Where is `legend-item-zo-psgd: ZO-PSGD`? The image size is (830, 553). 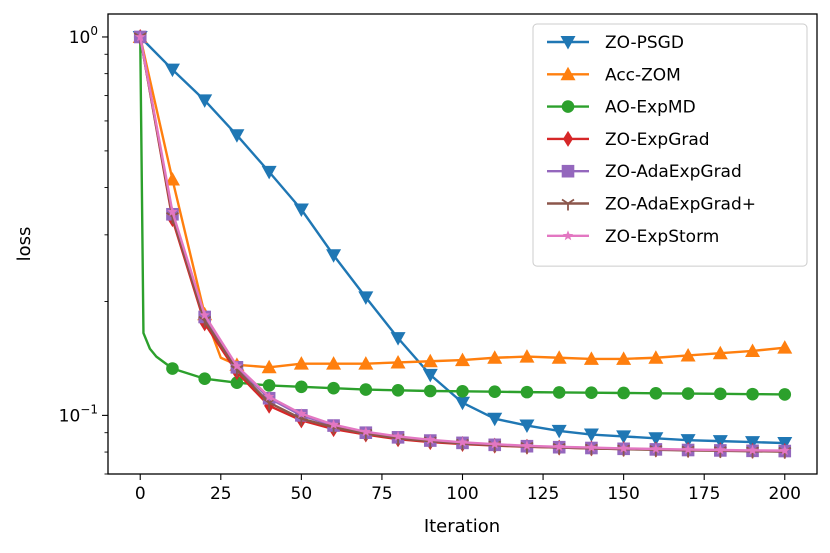 legend-item-zo-psgd: ZO-PSGD is located at coordinates (615, 43).